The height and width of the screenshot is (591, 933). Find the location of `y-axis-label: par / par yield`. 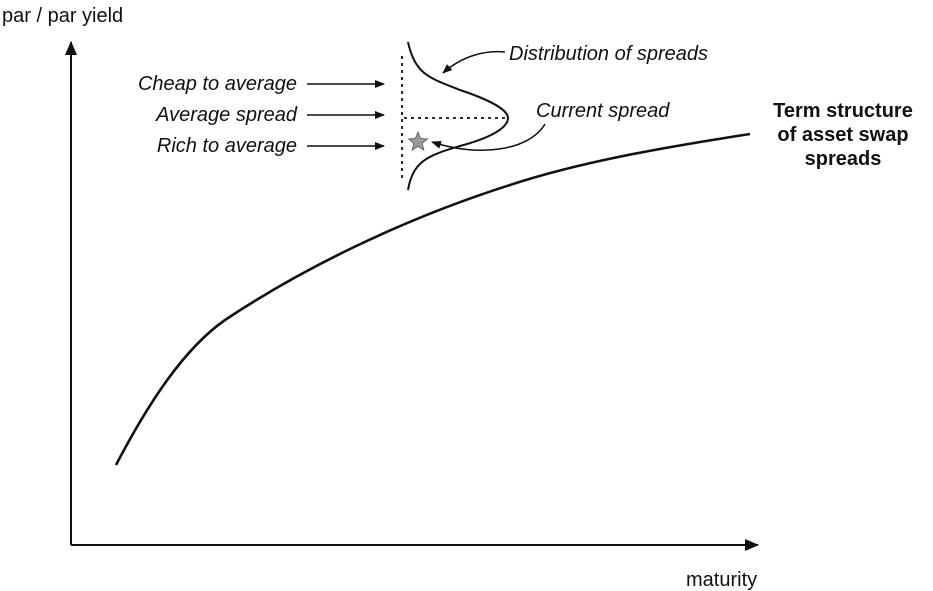

y-axis-label: par / par yield is located at coordinates (62, 16).